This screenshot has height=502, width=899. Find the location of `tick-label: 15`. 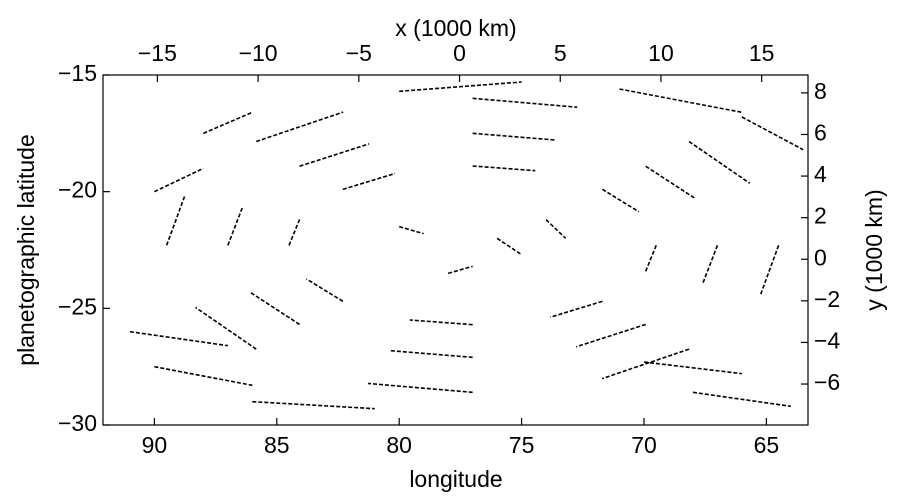

tick-label: 15 is located at coordinates (762, 53).